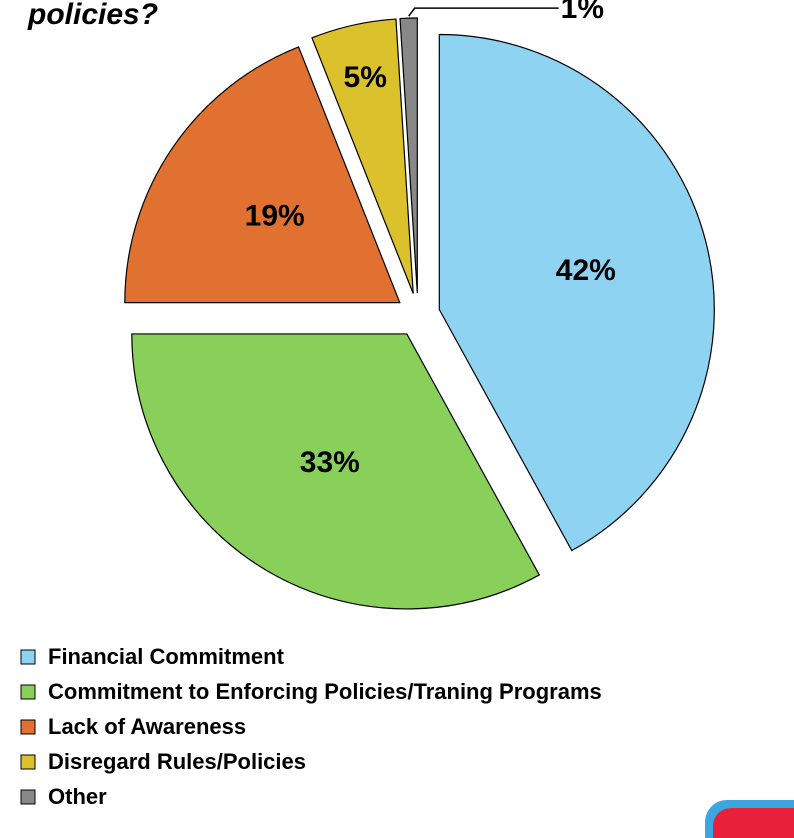 The height and width of the screenshot is (838, 794). I want to click on logo, so click(749, 819).